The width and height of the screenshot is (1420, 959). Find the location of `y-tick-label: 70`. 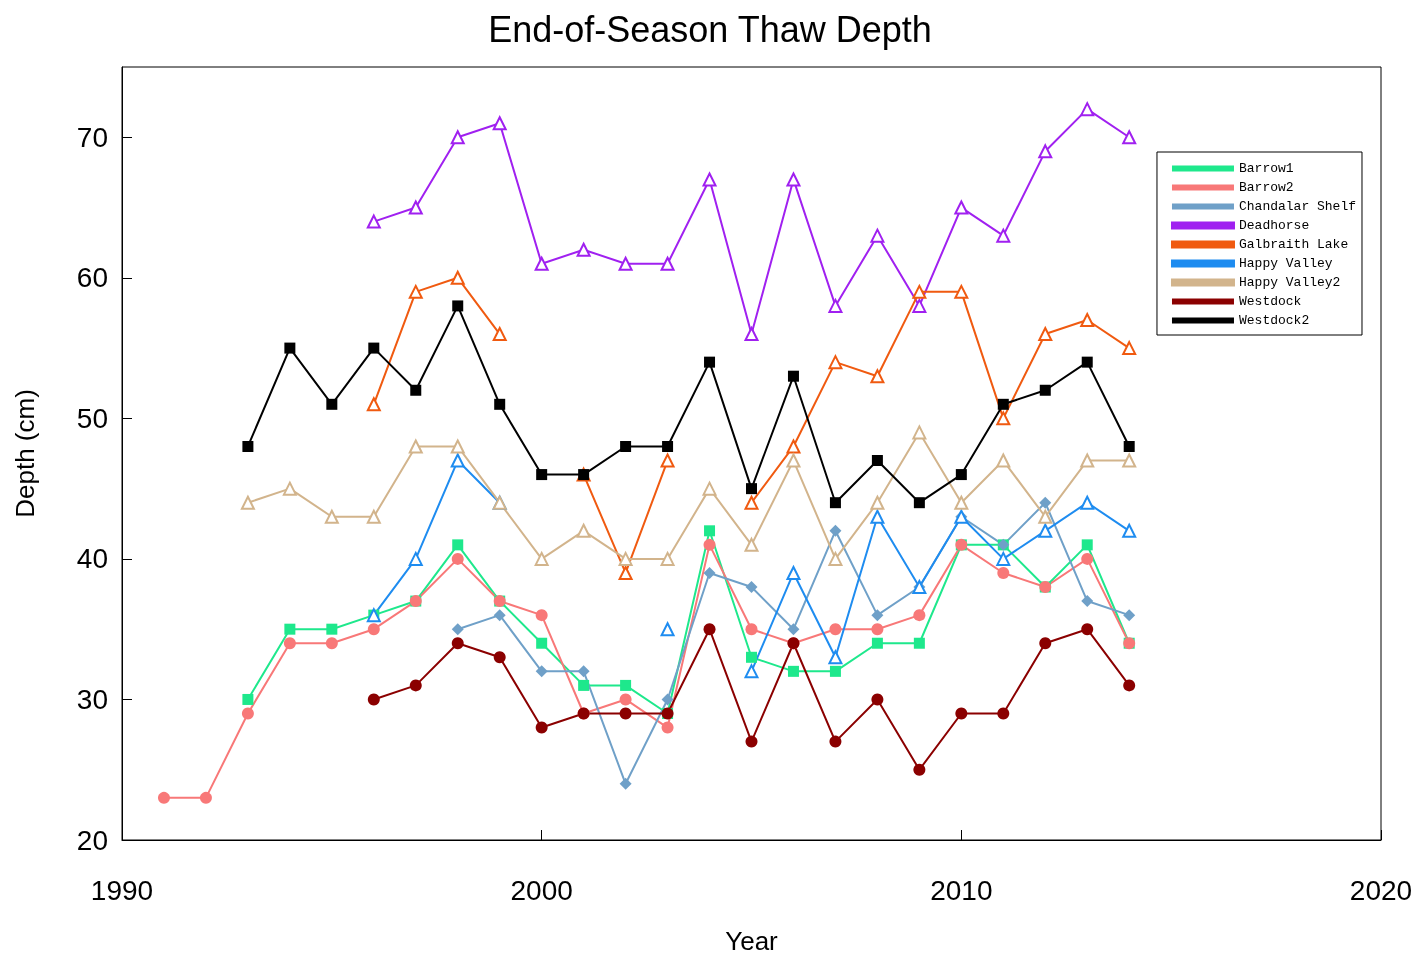

y-tick-label: 70 is located at coordinates (92, 137).